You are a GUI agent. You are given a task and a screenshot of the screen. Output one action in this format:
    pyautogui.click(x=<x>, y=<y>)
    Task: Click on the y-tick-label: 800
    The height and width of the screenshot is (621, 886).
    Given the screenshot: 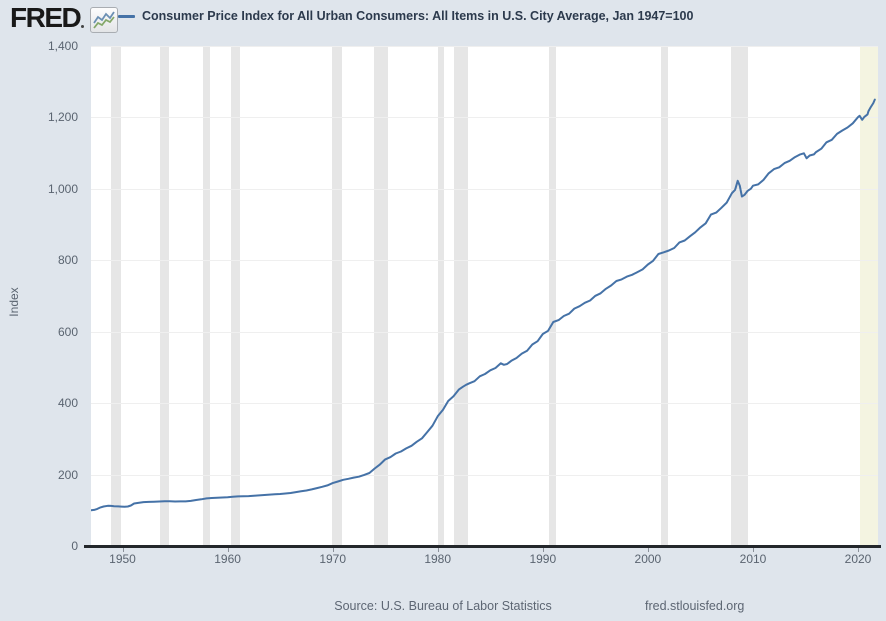 What is the action you would take?
    pyautogui.click(x=67, y=260)
    